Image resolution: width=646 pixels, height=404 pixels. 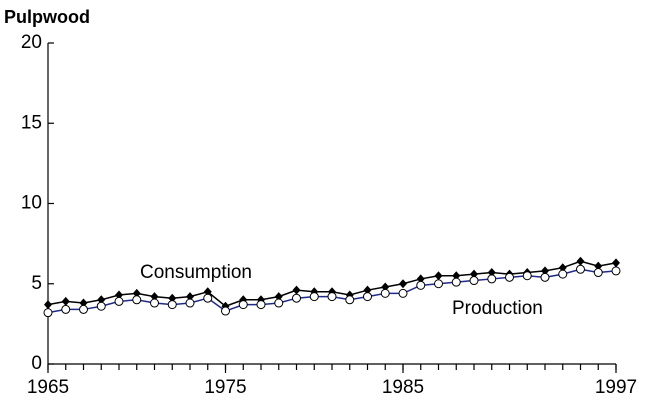 I want to click on x-tick-label: 1997, so click(x=616, y=387).